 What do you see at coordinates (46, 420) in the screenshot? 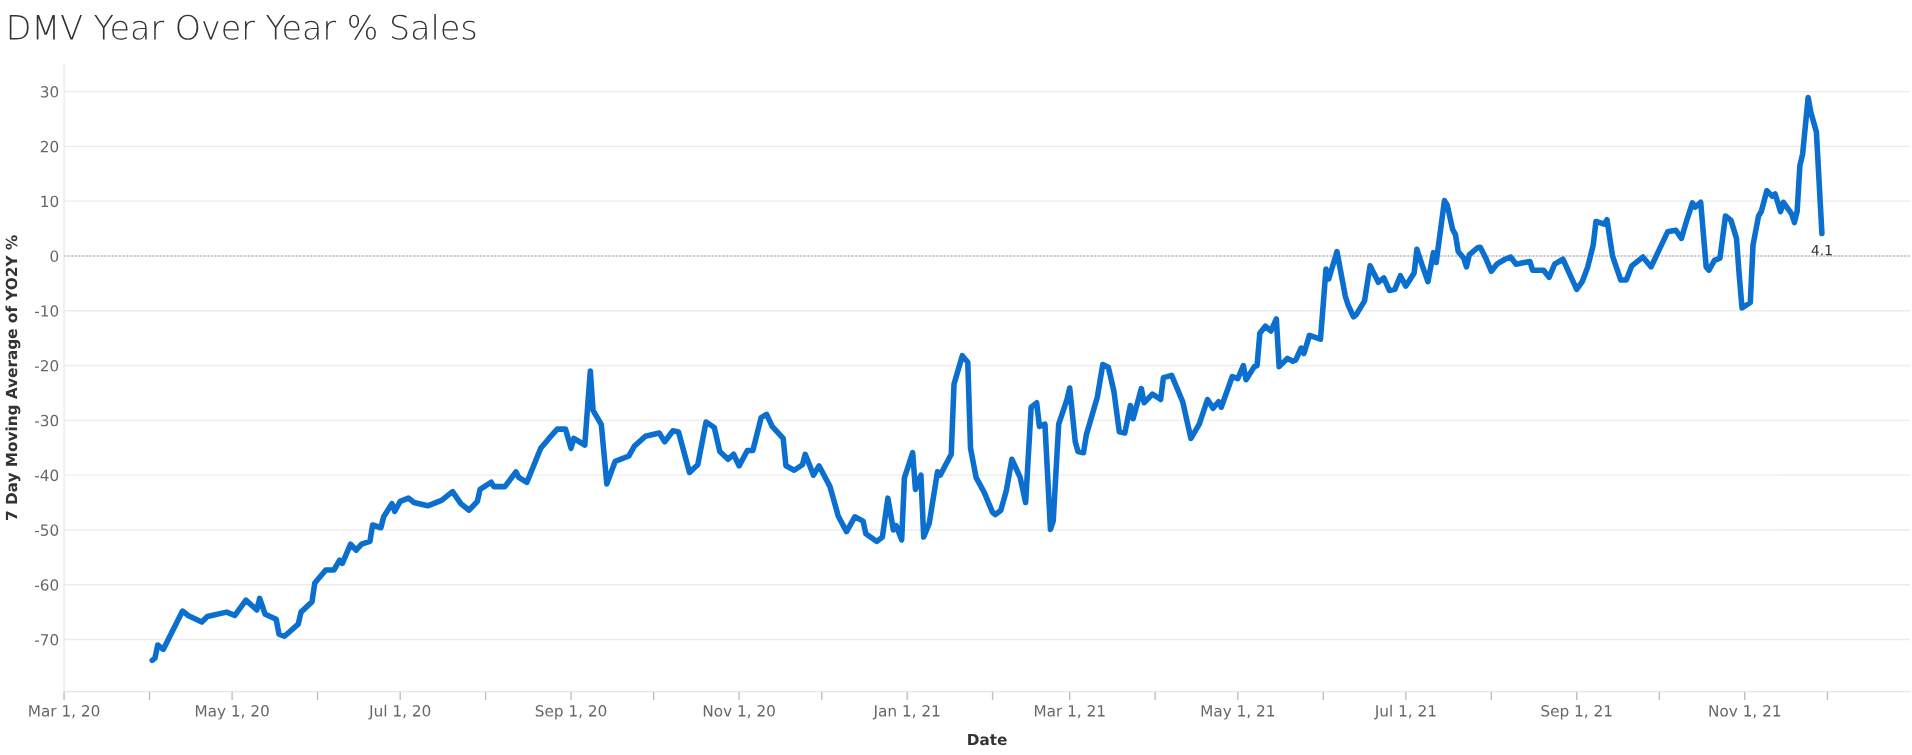
I see `y-tick-label: -30` at bounding box center [46, 420].